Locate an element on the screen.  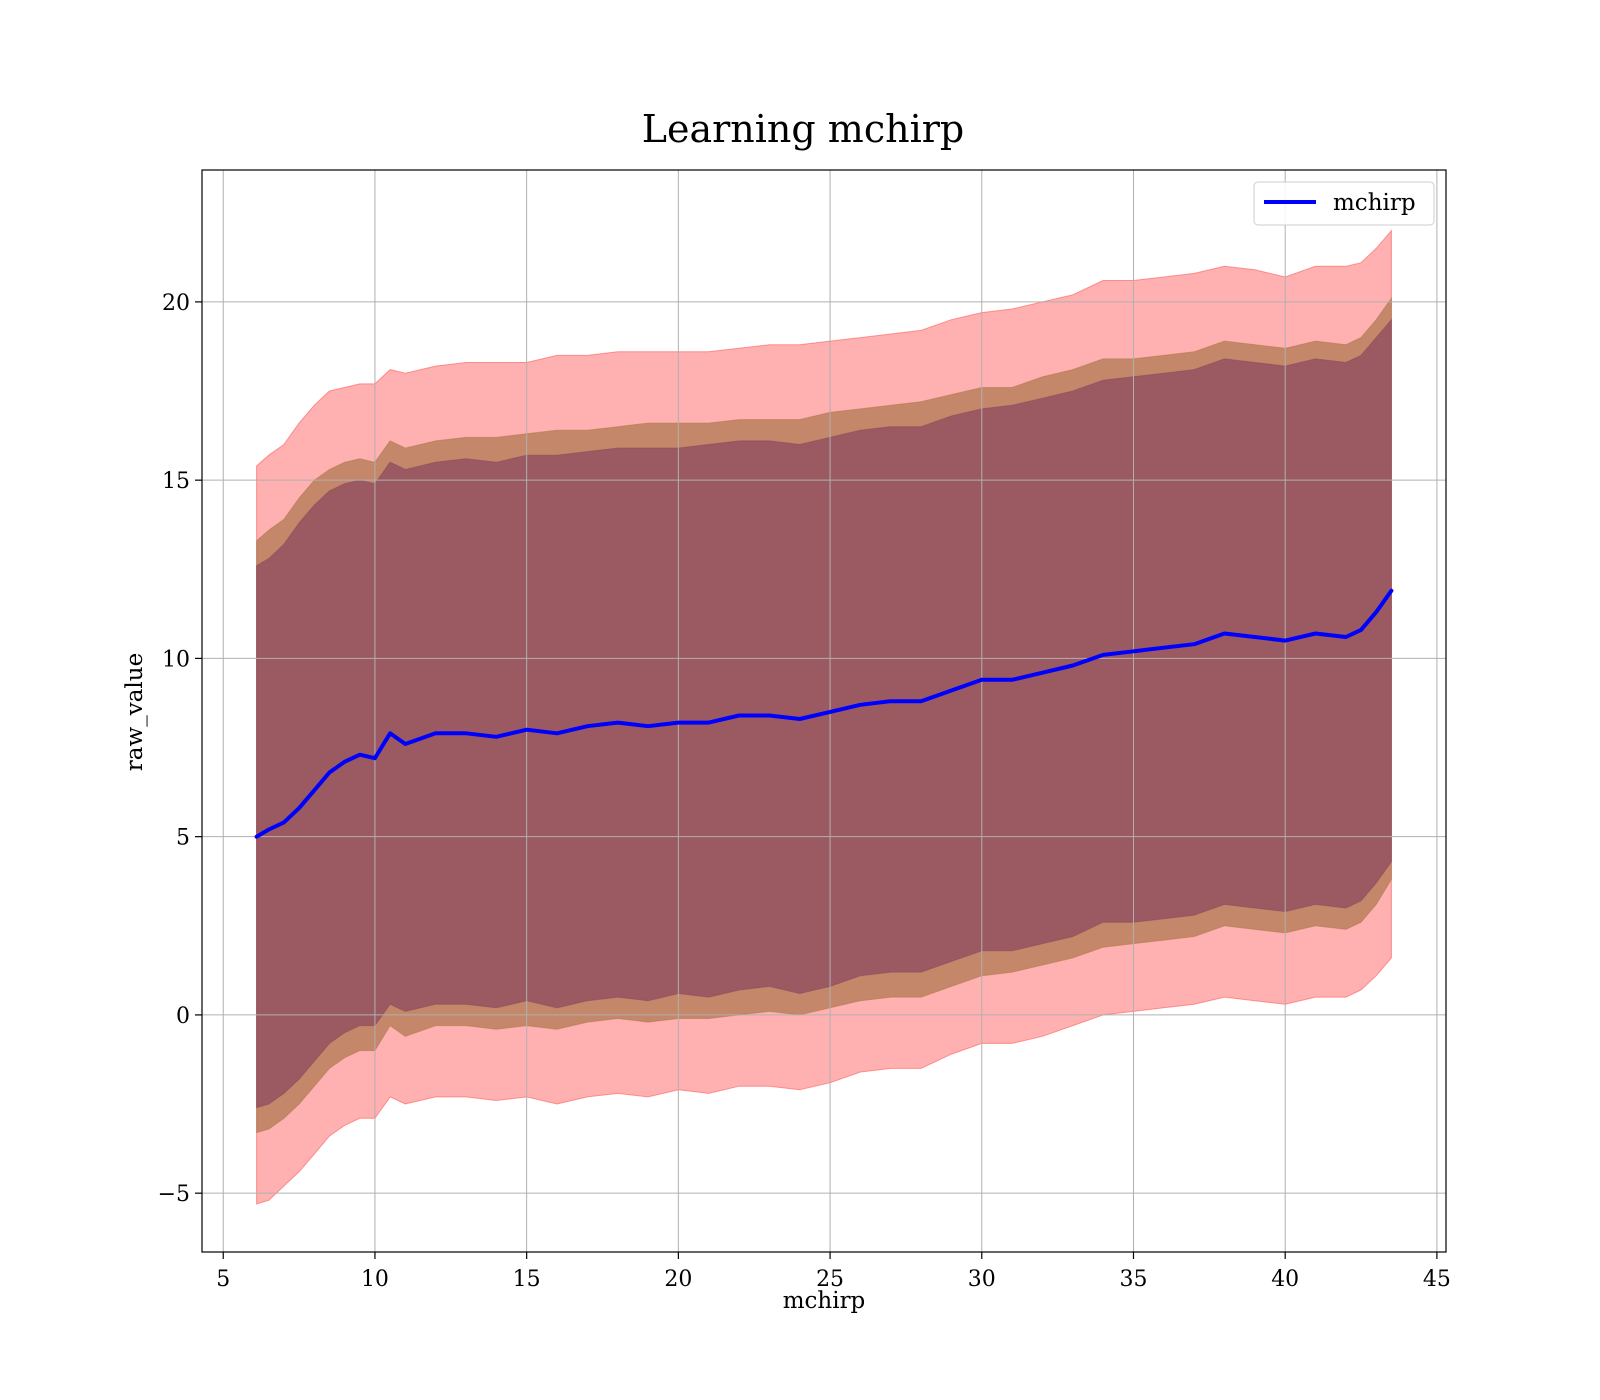
x-tick-label-15: 15 is located at coordinates (527, 1279).